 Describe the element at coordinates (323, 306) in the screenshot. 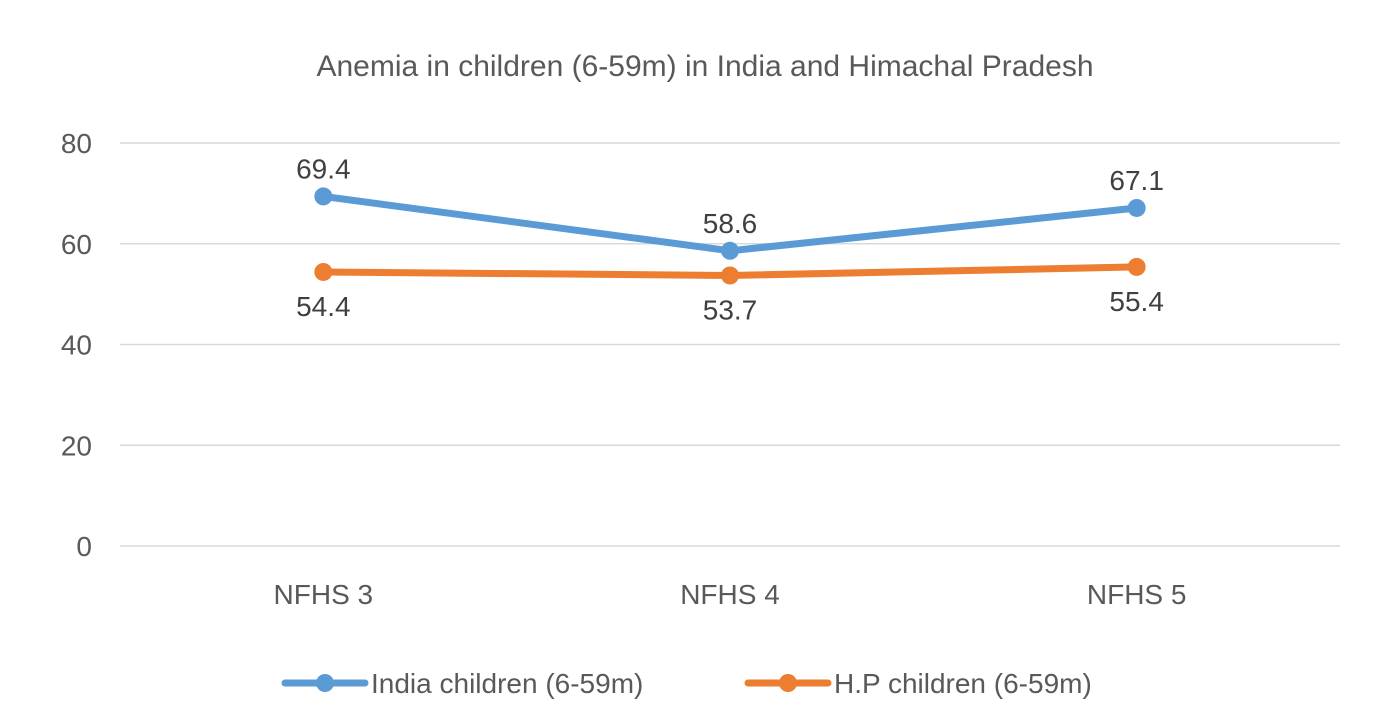

I see `data-label: 54.4` at that location.